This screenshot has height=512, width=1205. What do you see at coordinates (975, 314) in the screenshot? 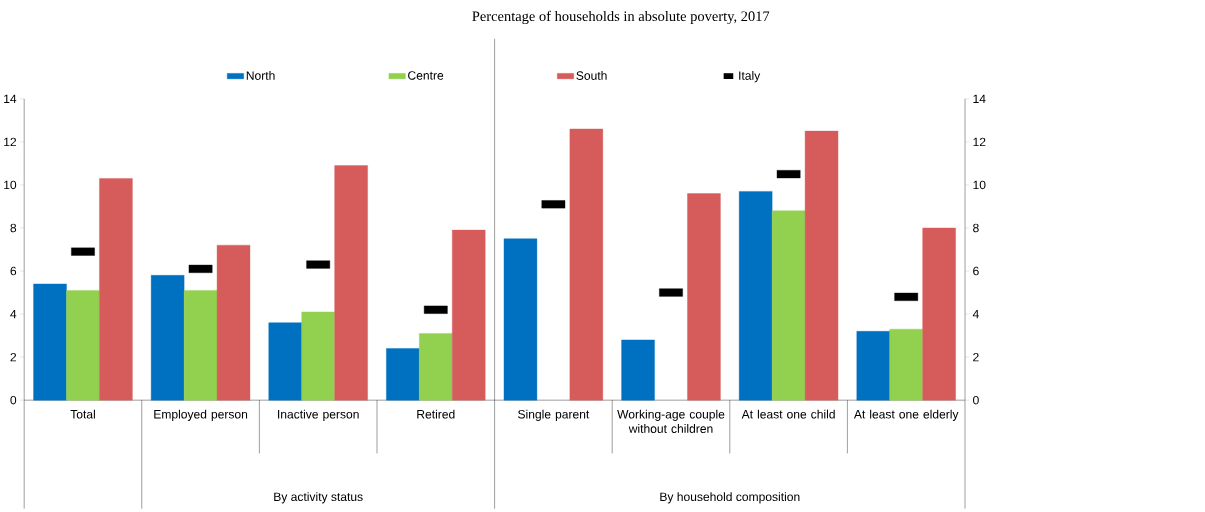
I see `y-tick-label: 4` at bounding box center [975, 314].